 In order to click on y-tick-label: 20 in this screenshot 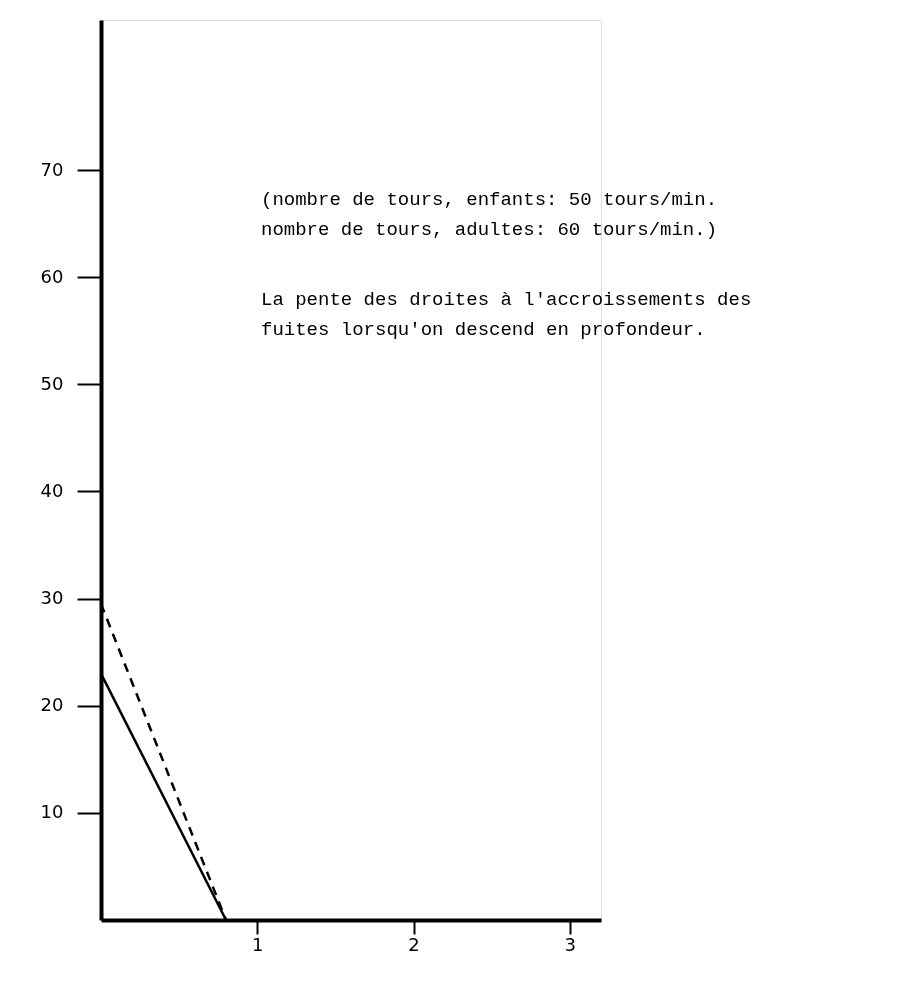, I will do `click(52, 705)`.